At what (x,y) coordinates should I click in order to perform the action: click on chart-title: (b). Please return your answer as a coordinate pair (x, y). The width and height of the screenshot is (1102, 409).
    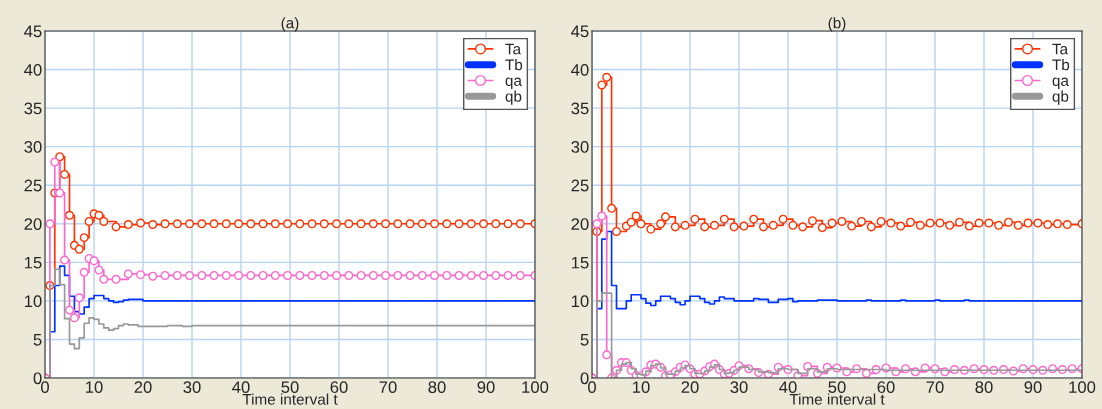
    Looking at the image, I should click on (837, 24).